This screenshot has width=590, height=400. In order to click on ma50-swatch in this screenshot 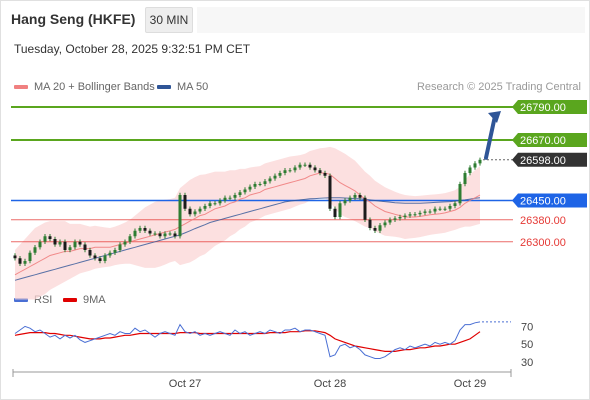, I will do `click(164, 87)`.